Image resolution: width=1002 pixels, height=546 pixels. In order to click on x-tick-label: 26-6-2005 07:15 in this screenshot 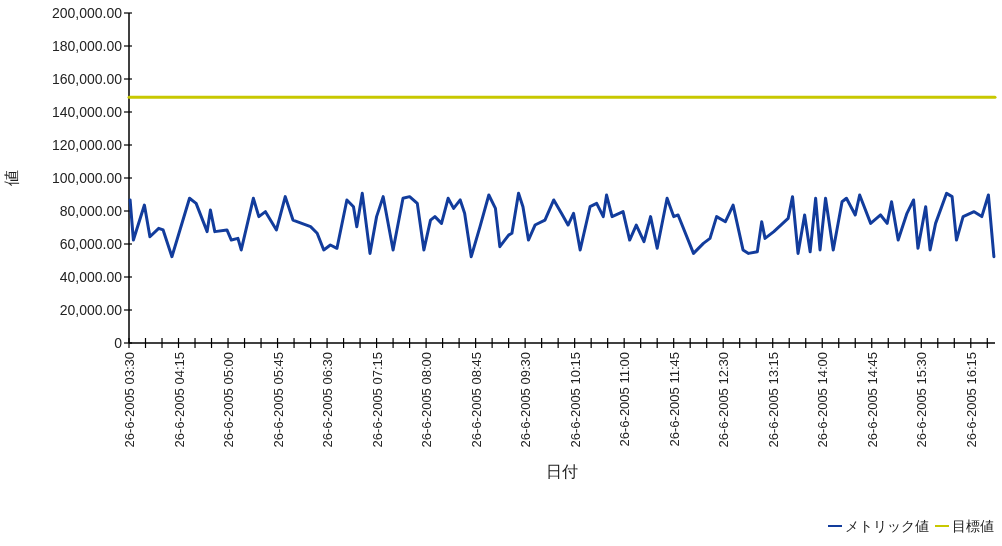, I will do `click(377, 400)`.